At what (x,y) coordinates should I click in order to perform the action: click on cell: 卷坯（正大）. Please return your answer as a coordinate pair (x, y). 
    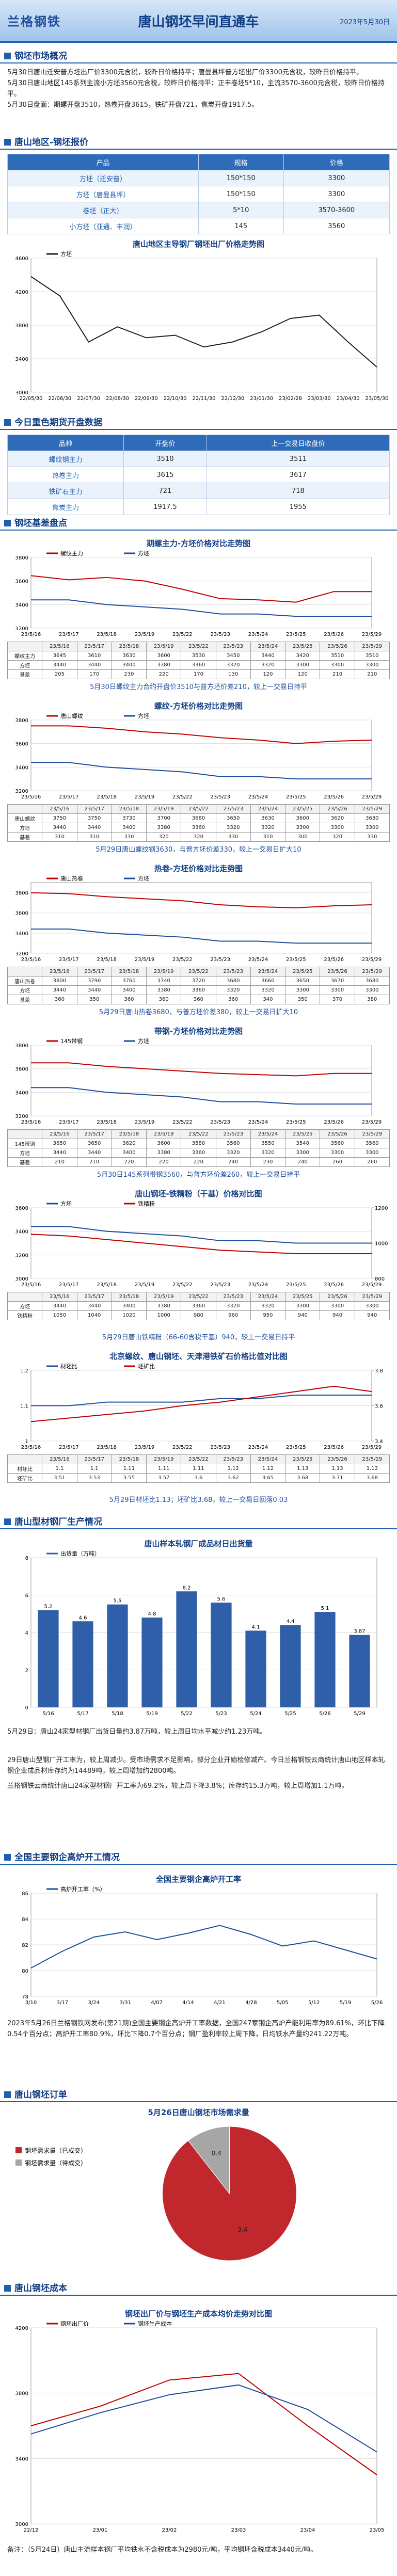
    Looking at the image, I should click on (103, 210).